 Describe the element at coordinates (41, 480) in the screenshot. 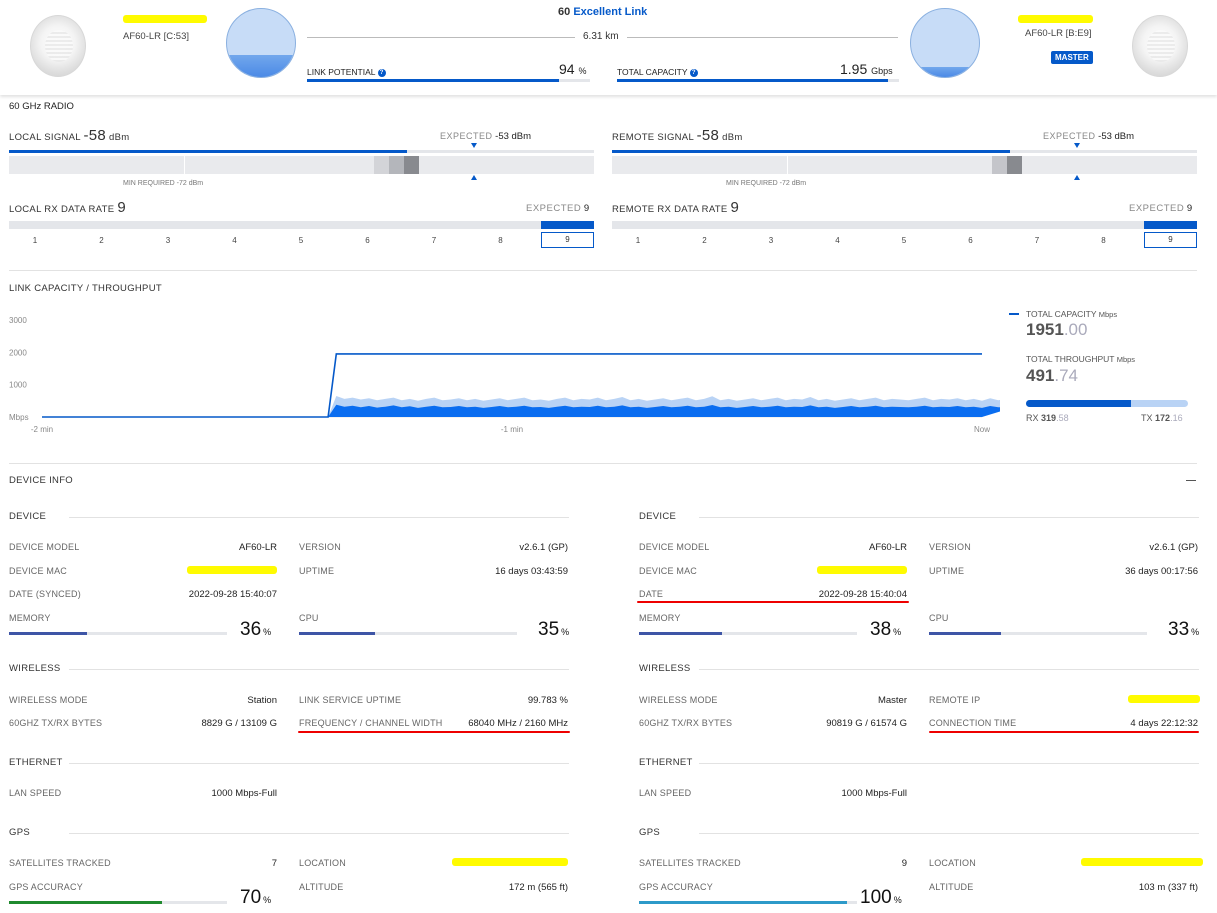

I see `device-info-title: DEVICE INFO` at that location.